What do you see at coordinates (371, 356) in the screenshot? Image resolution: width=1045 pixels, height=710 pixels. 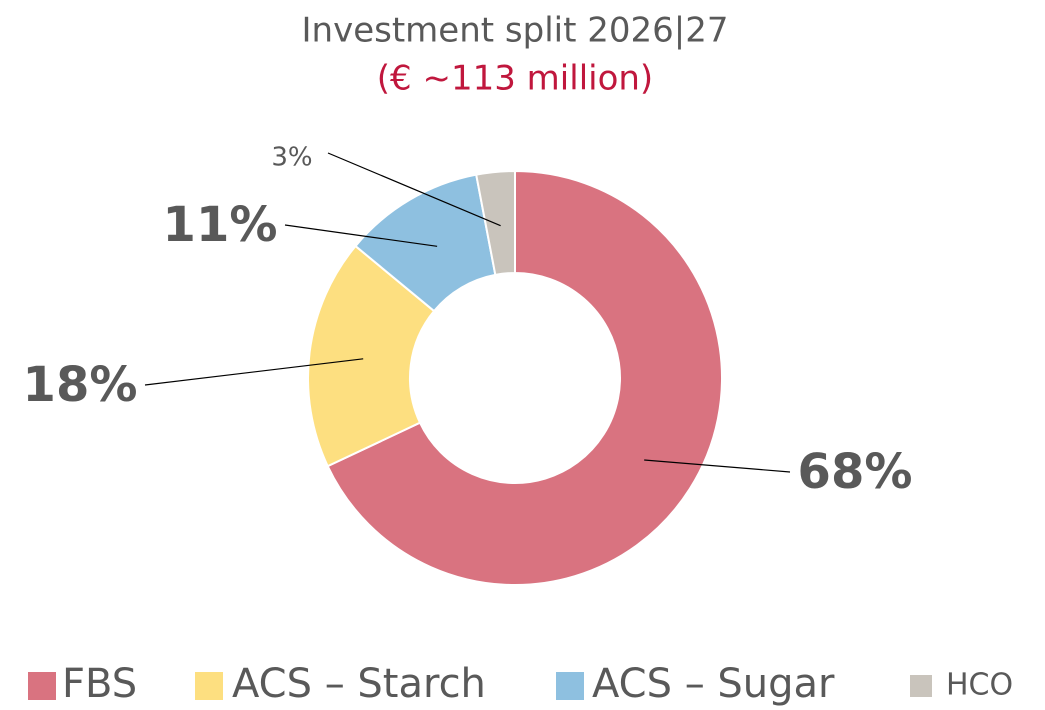 I see `donut-segment` at bounding box center [371, 356].